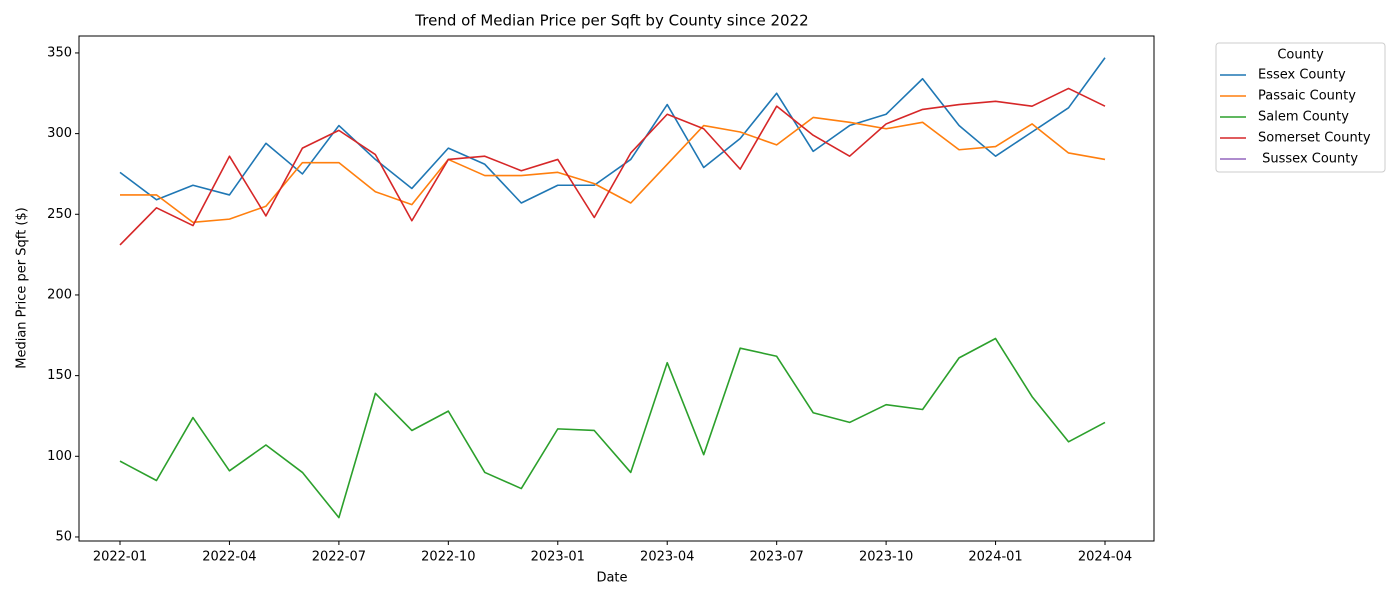  Describe the element at coordinates (613, 170) in the screenshot. I see `series-line` at that location.